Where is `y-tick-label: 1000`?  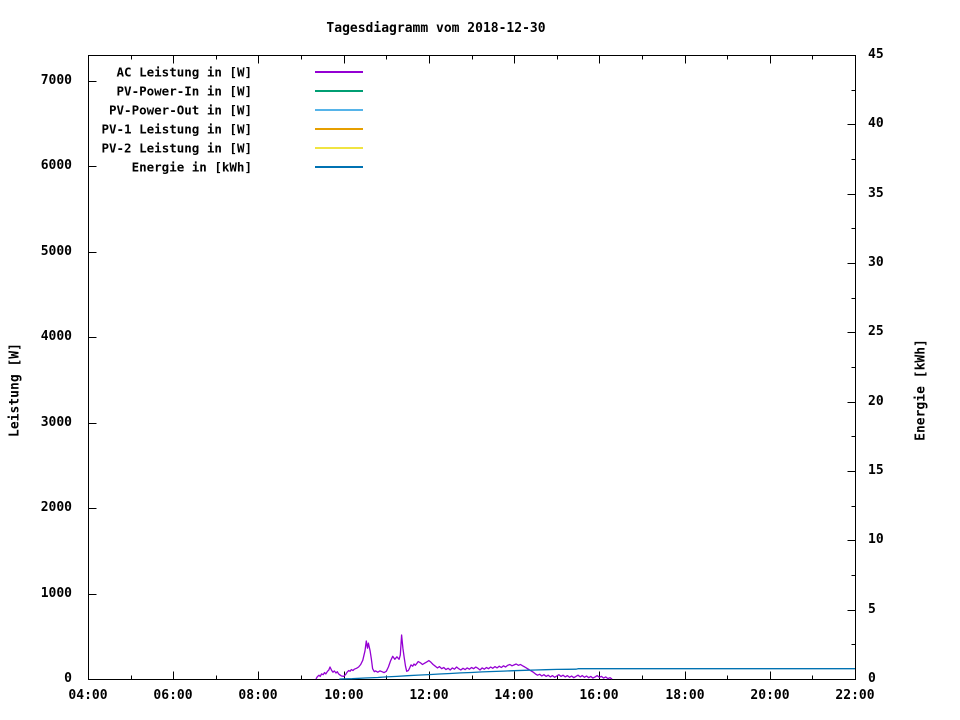 y-tick-label: 1000 is located at coordinates (56, 593).